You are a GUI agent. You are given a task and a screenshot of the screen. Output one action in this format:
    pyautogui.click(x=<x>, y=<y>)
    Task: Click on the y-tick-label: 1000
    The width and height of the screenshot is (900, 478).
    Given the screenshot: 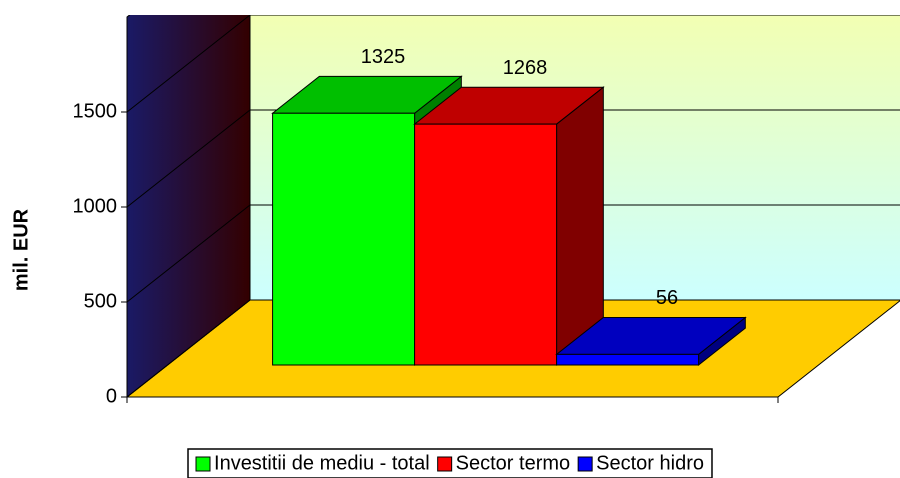 What is the action you would take?
    pyautogui.click(x=95, y=206)
    